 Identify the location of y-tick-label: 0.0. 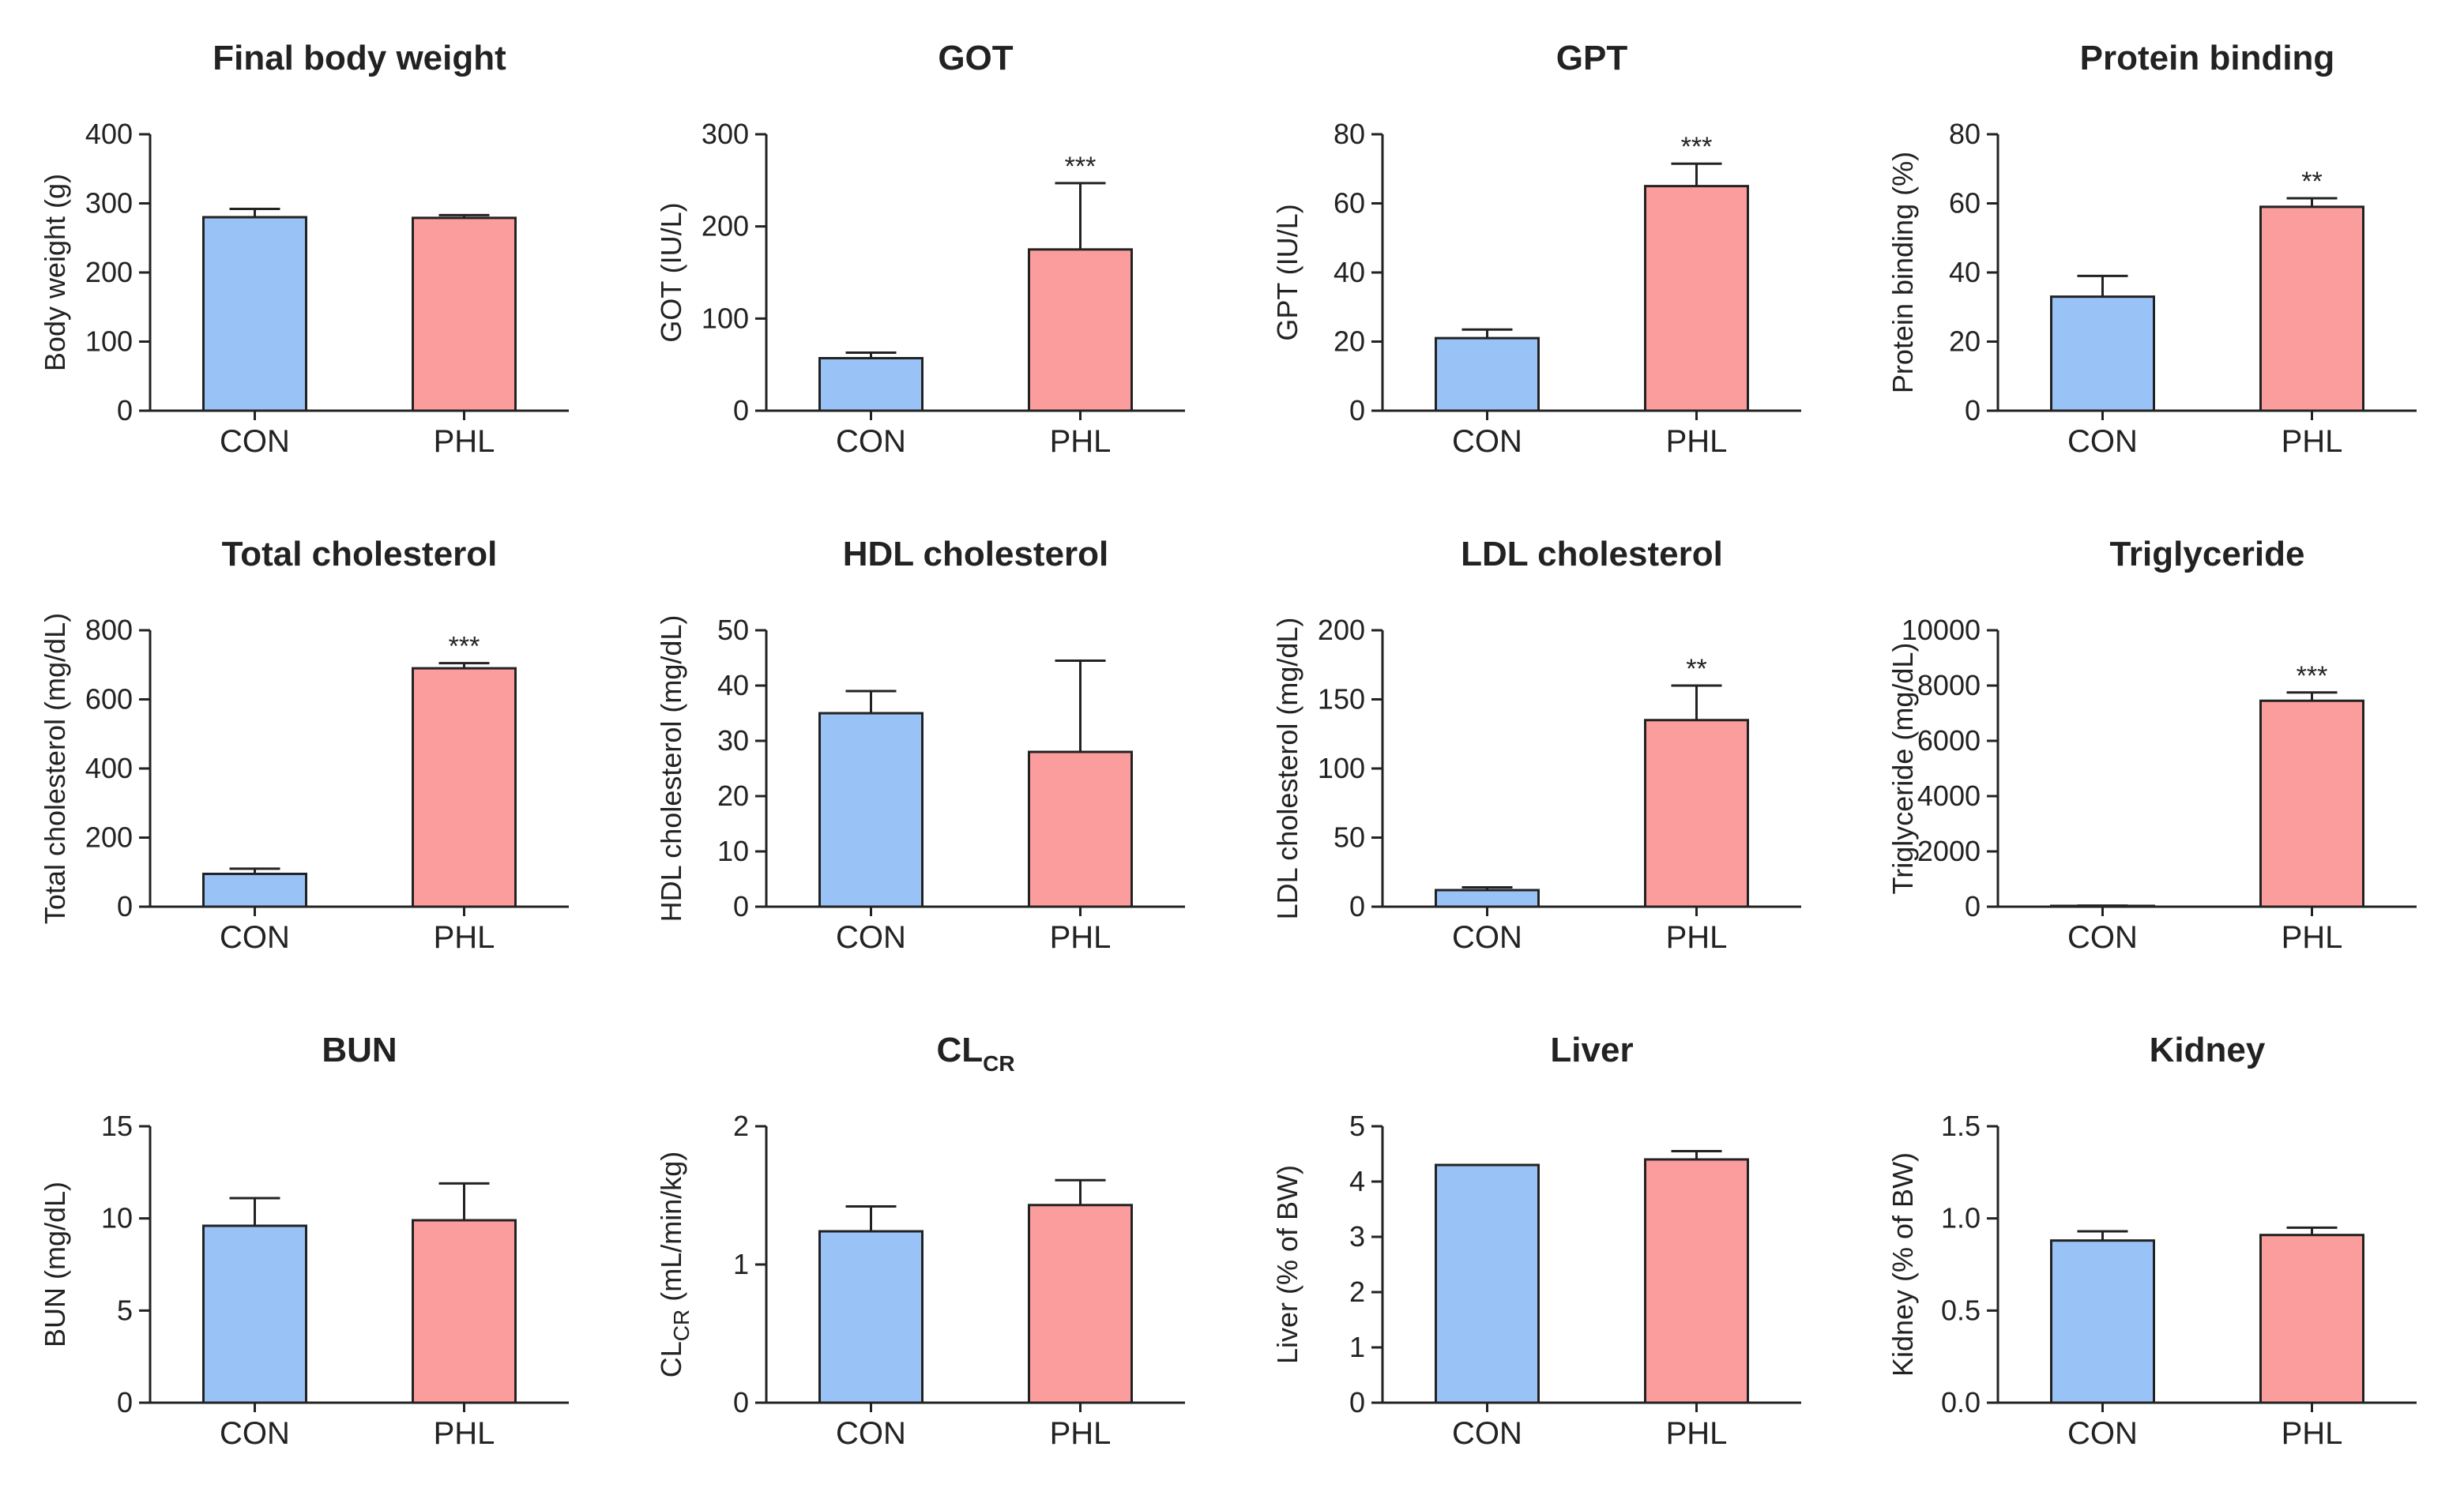
(1961, 1402).